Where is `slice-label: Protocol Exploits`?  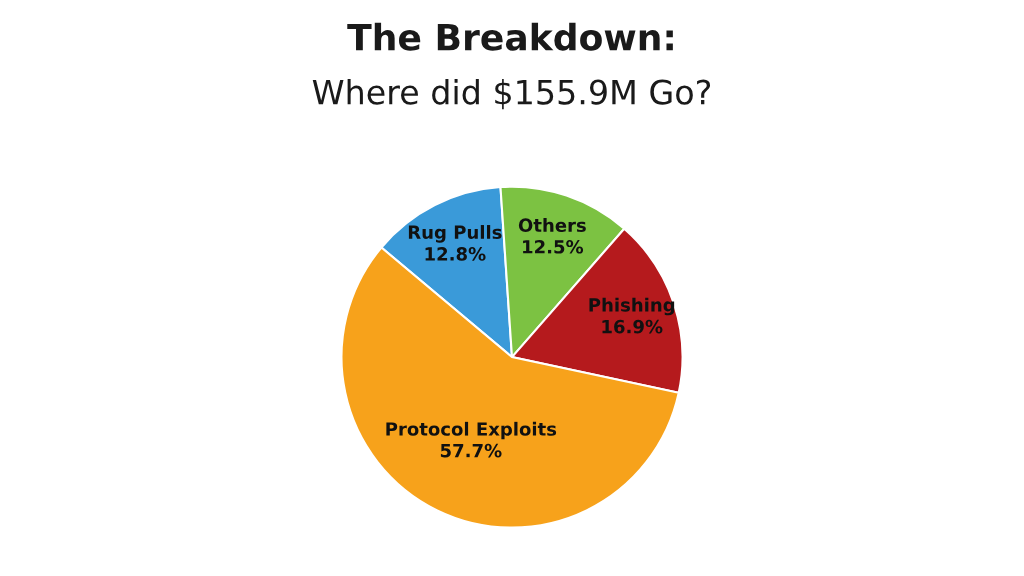 slice-label: Protocol Exploits is located at coordinates (471, 430).